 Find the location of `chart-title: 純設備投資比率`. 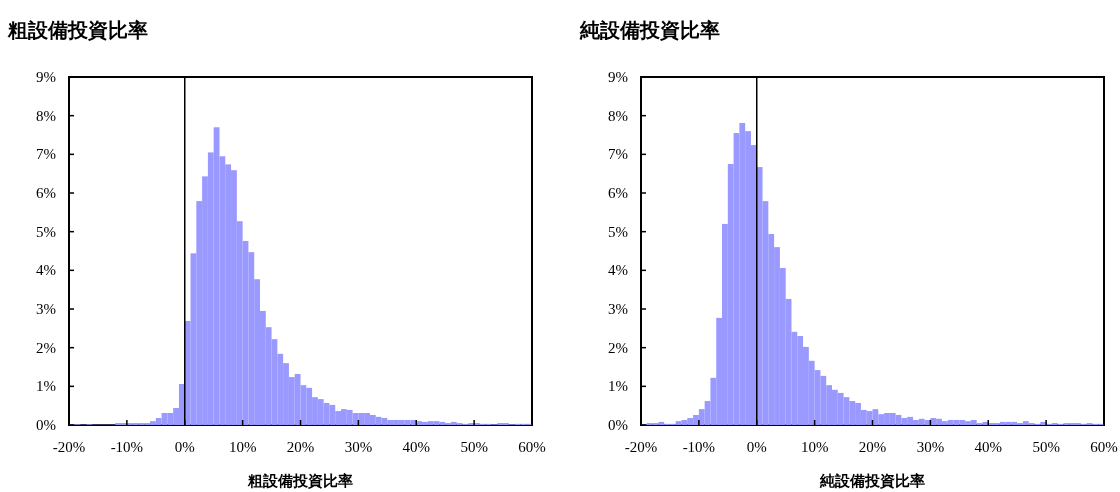

chart-title: 純設備投資比率 is located at coordinates (649, 30).